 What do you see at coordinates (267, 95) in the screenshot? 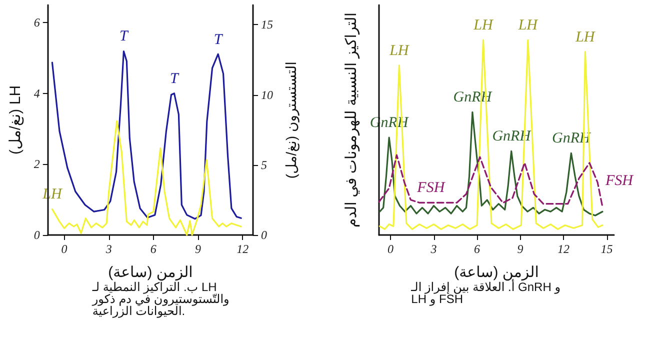
I see `y2-tick-label: 10` at bounding box center [267, 95].